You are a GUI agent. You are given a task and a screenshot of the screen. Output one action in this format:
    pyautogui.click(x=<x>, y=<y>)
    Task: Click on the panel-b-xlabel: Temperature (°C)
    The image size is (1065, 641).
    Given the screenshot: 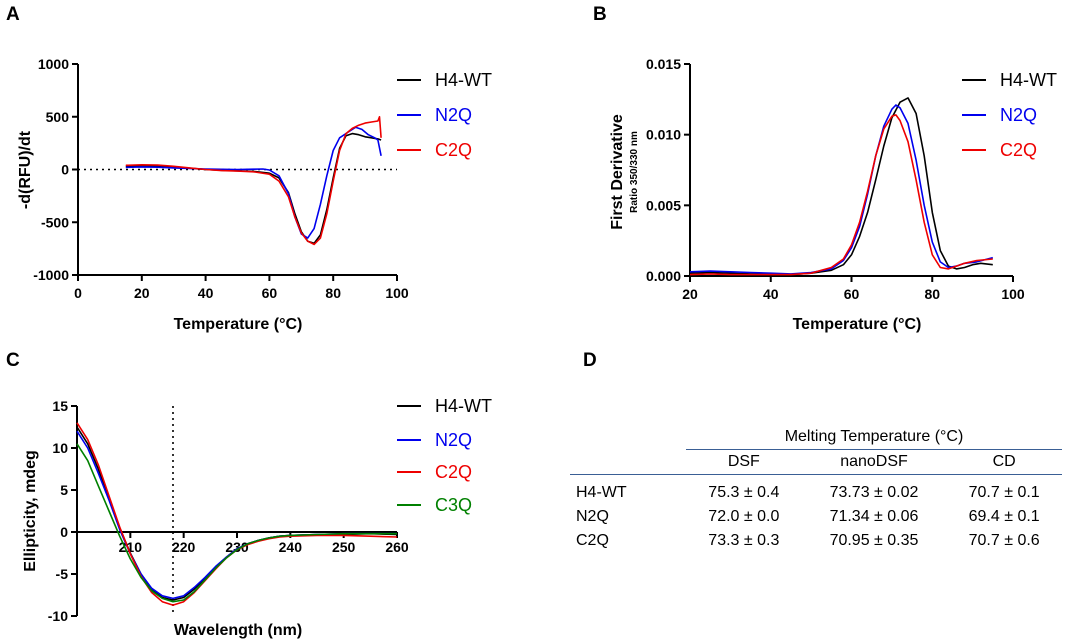 What is the action you would take?
    pyautogui.click(x=857, y=324)
    